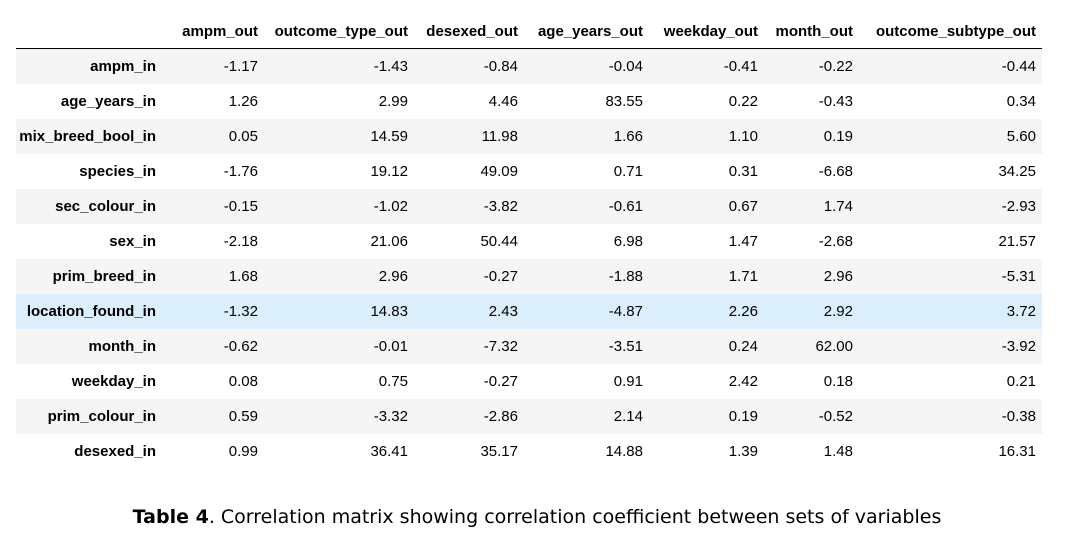 Image resolution: width=1074 pixels, height=544 pixels. What do you see at coordinates (389, 311) in the screenshot?
I see `table-cell: 14.83` at bounding box center [389, 311].